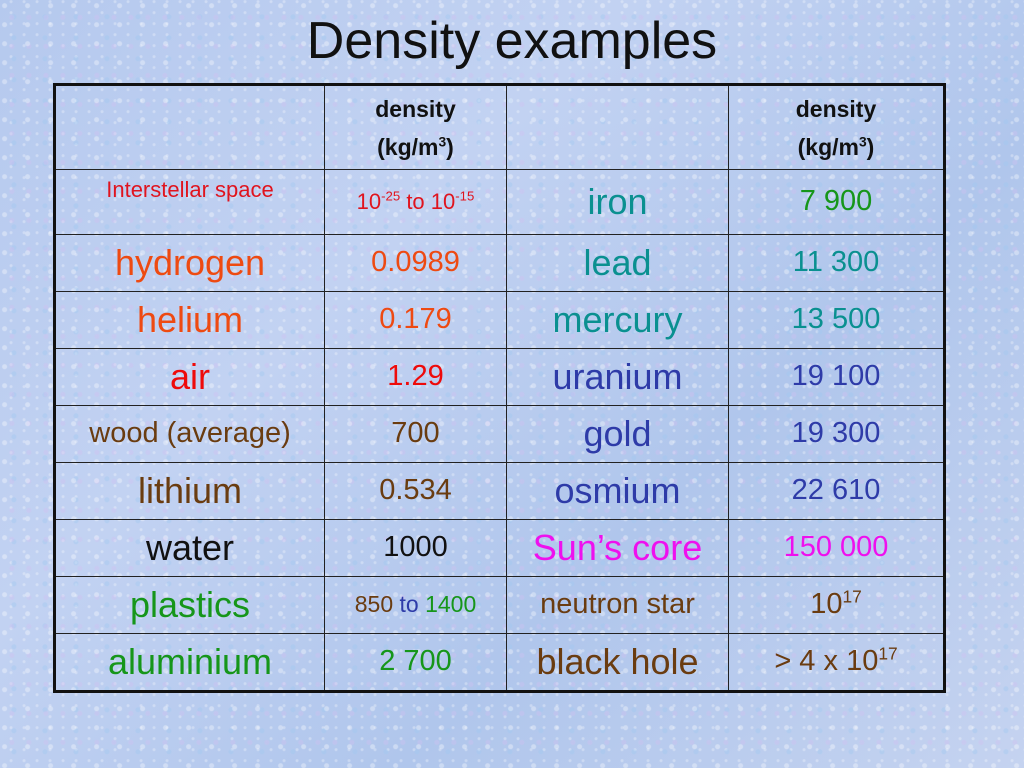  Describe the element at coordinates (189, 263) in the screenshot. I see `material-name: hydrogen` at that location.